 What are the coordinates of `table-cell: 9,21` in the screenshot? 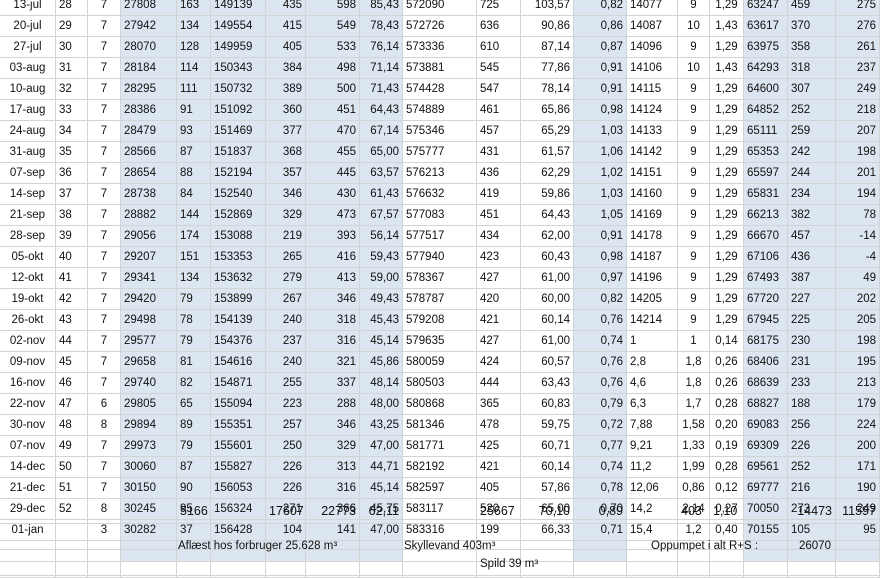 It's located at (652, 446).